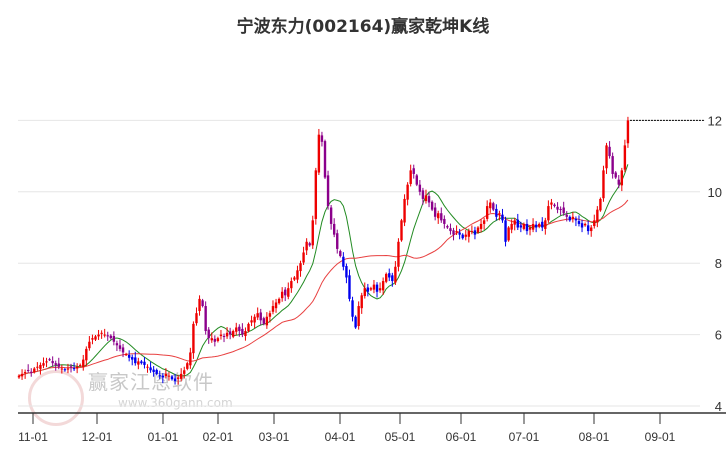 This screenshot has width=726, height=450. What do you see at coordinates (274, 437) in the screenshot?
I see `x-tick-label: 03-01` at bounding box center [274, 437].